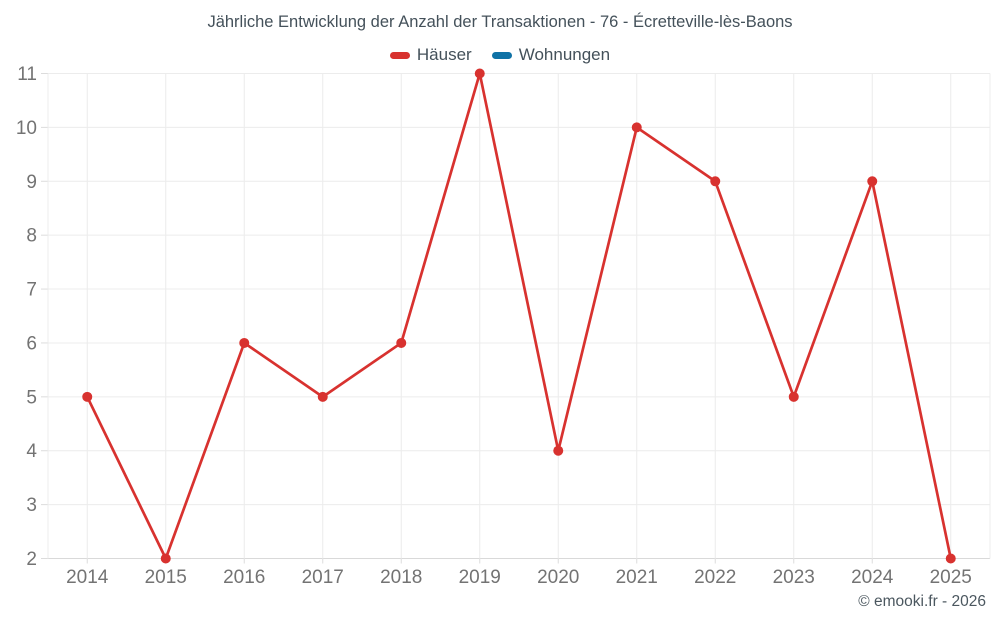  I want to click on y-tick-label: 8, so click(31, 236).